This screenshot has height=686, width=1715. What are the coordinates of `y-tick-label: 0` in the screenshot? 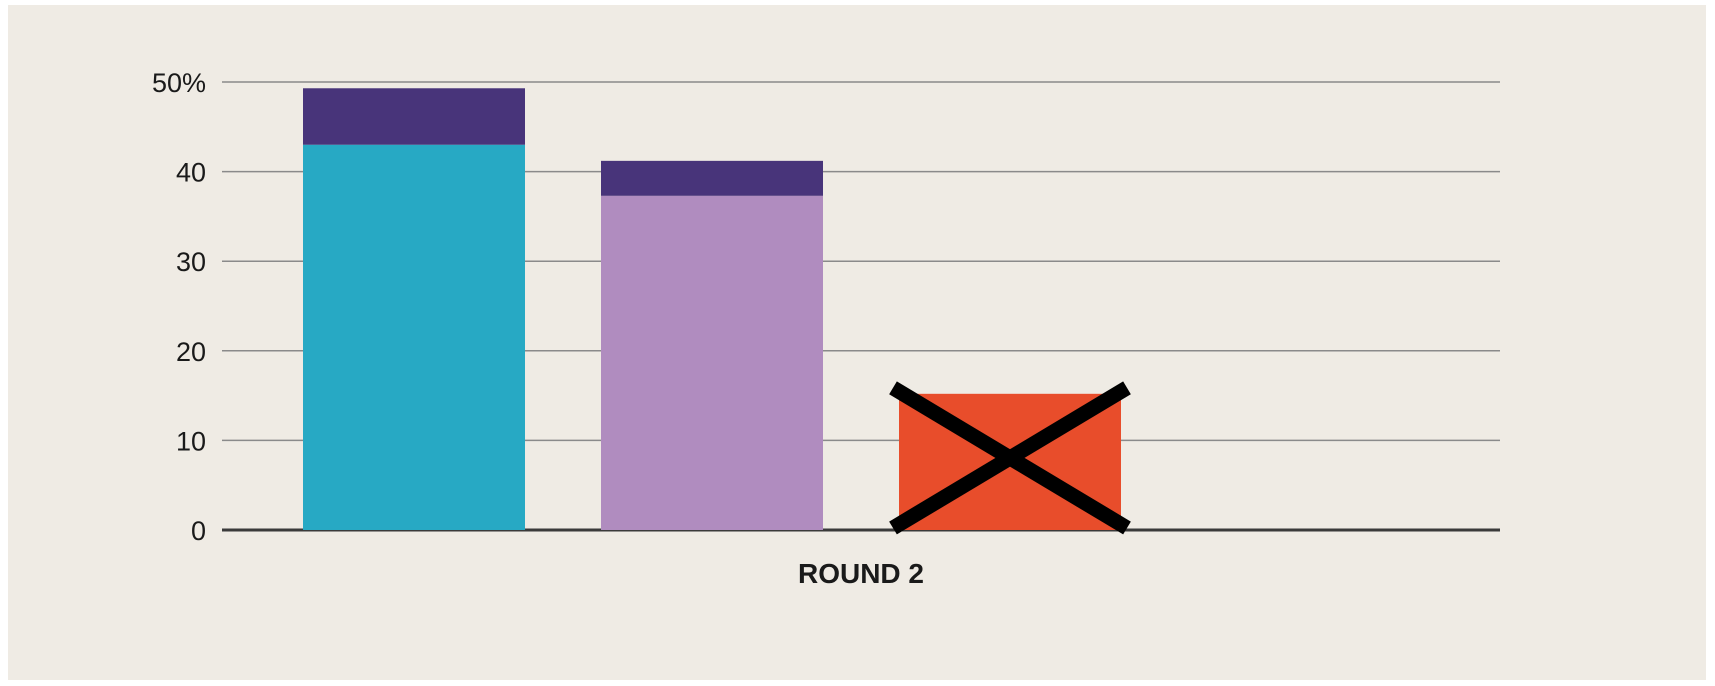 It's located at (198, 531).